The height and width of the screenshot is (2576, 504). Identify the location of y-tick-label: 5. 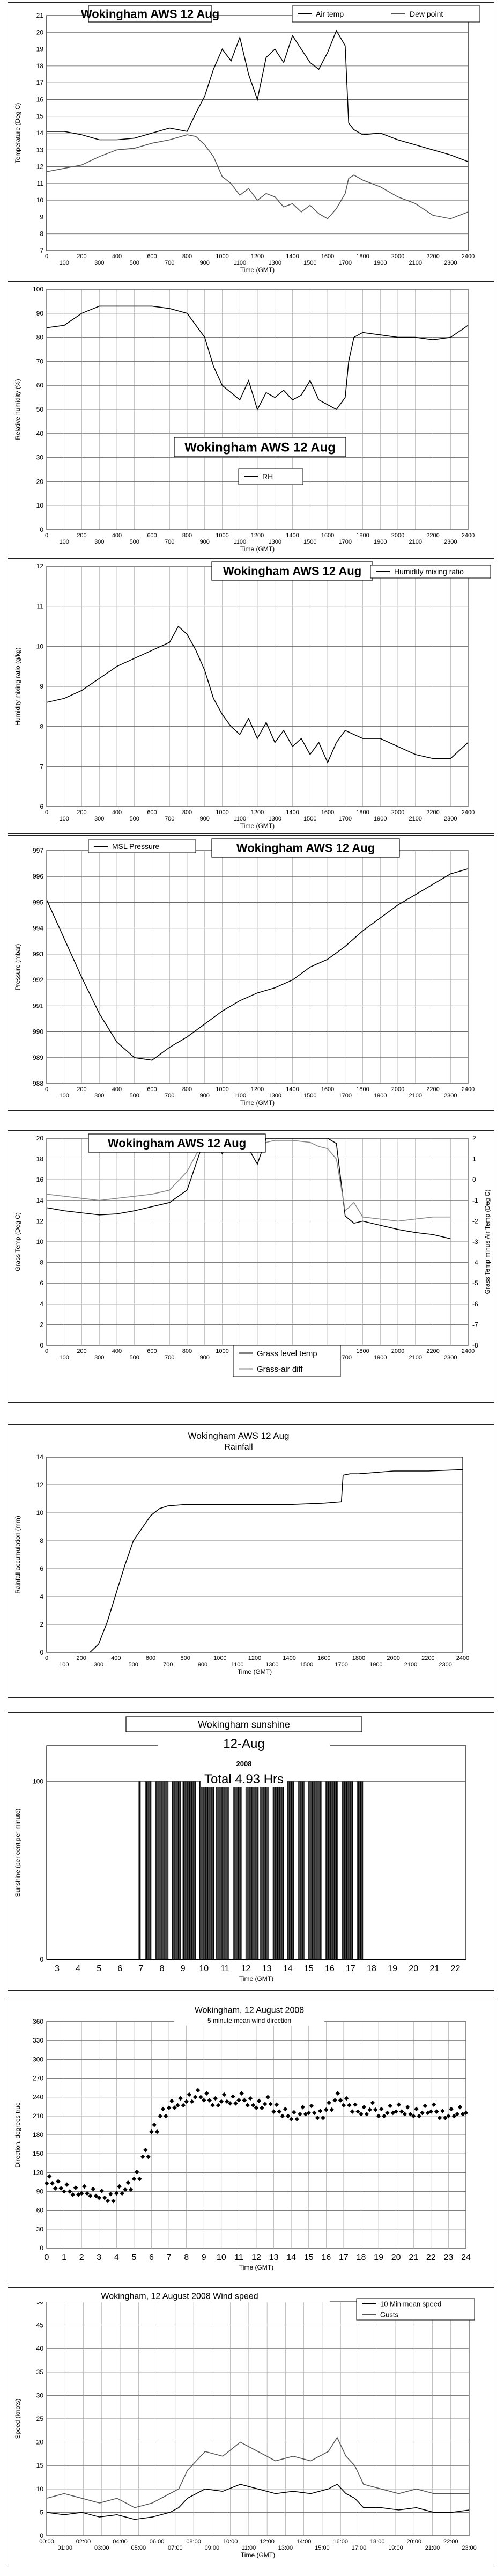
(42, 2512).